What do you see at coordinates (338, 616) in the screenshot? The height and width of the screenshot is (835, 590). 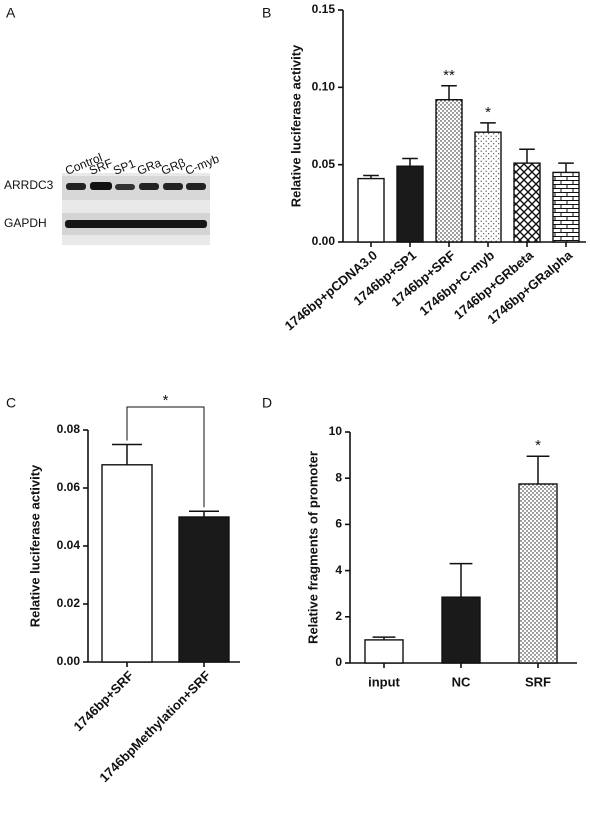 I see `y-tick-label: 2` at bounding box center [338, 616].